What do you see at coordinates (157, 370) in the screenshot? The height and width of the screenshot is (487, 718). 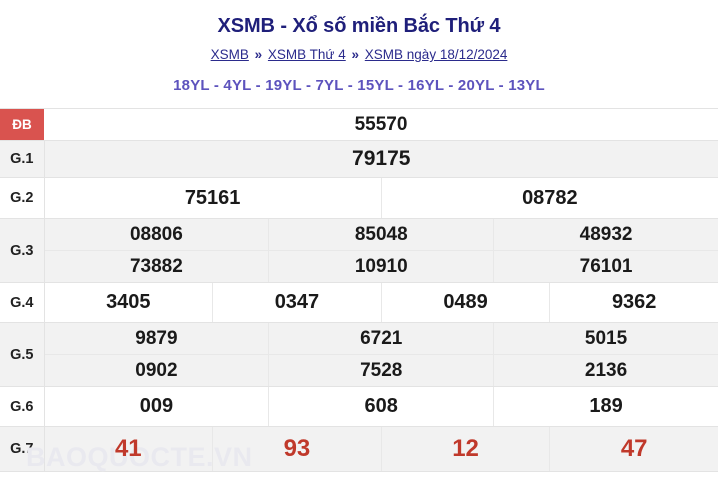 I see `prize-number: 0902` at bounding box center [157, 370].